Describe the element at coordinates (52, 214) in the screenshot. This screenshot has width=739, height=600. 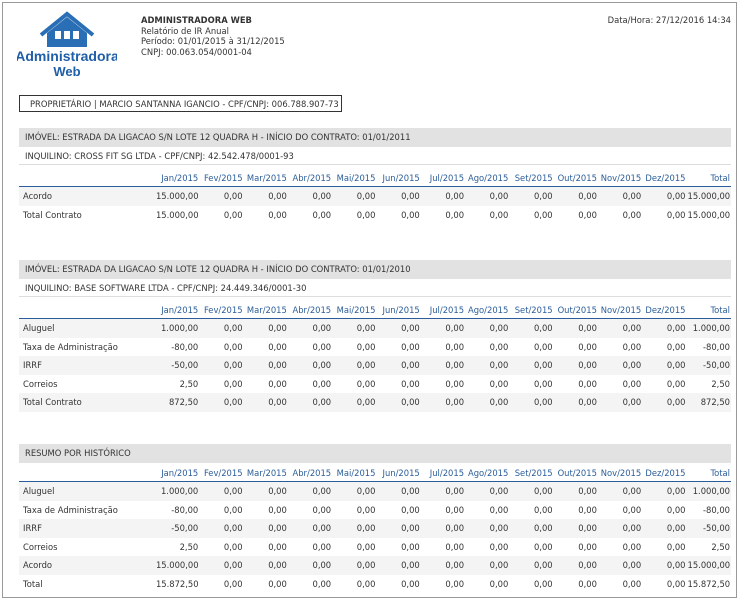
I see `row-label: Total Contrato` at that location.